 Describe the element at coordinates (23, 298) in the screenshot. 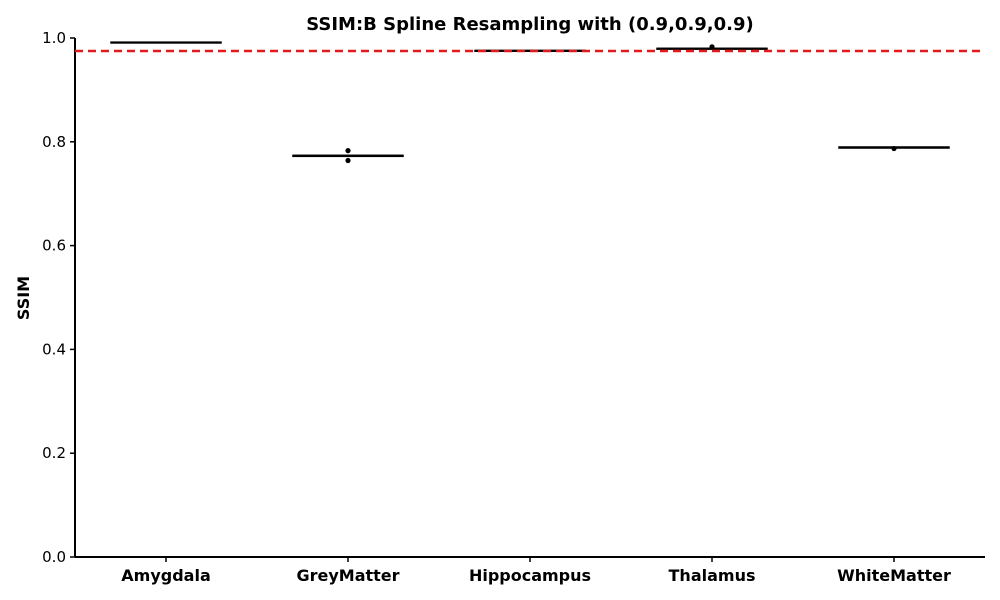

I see `y-axis-label: SSIM` at that location.